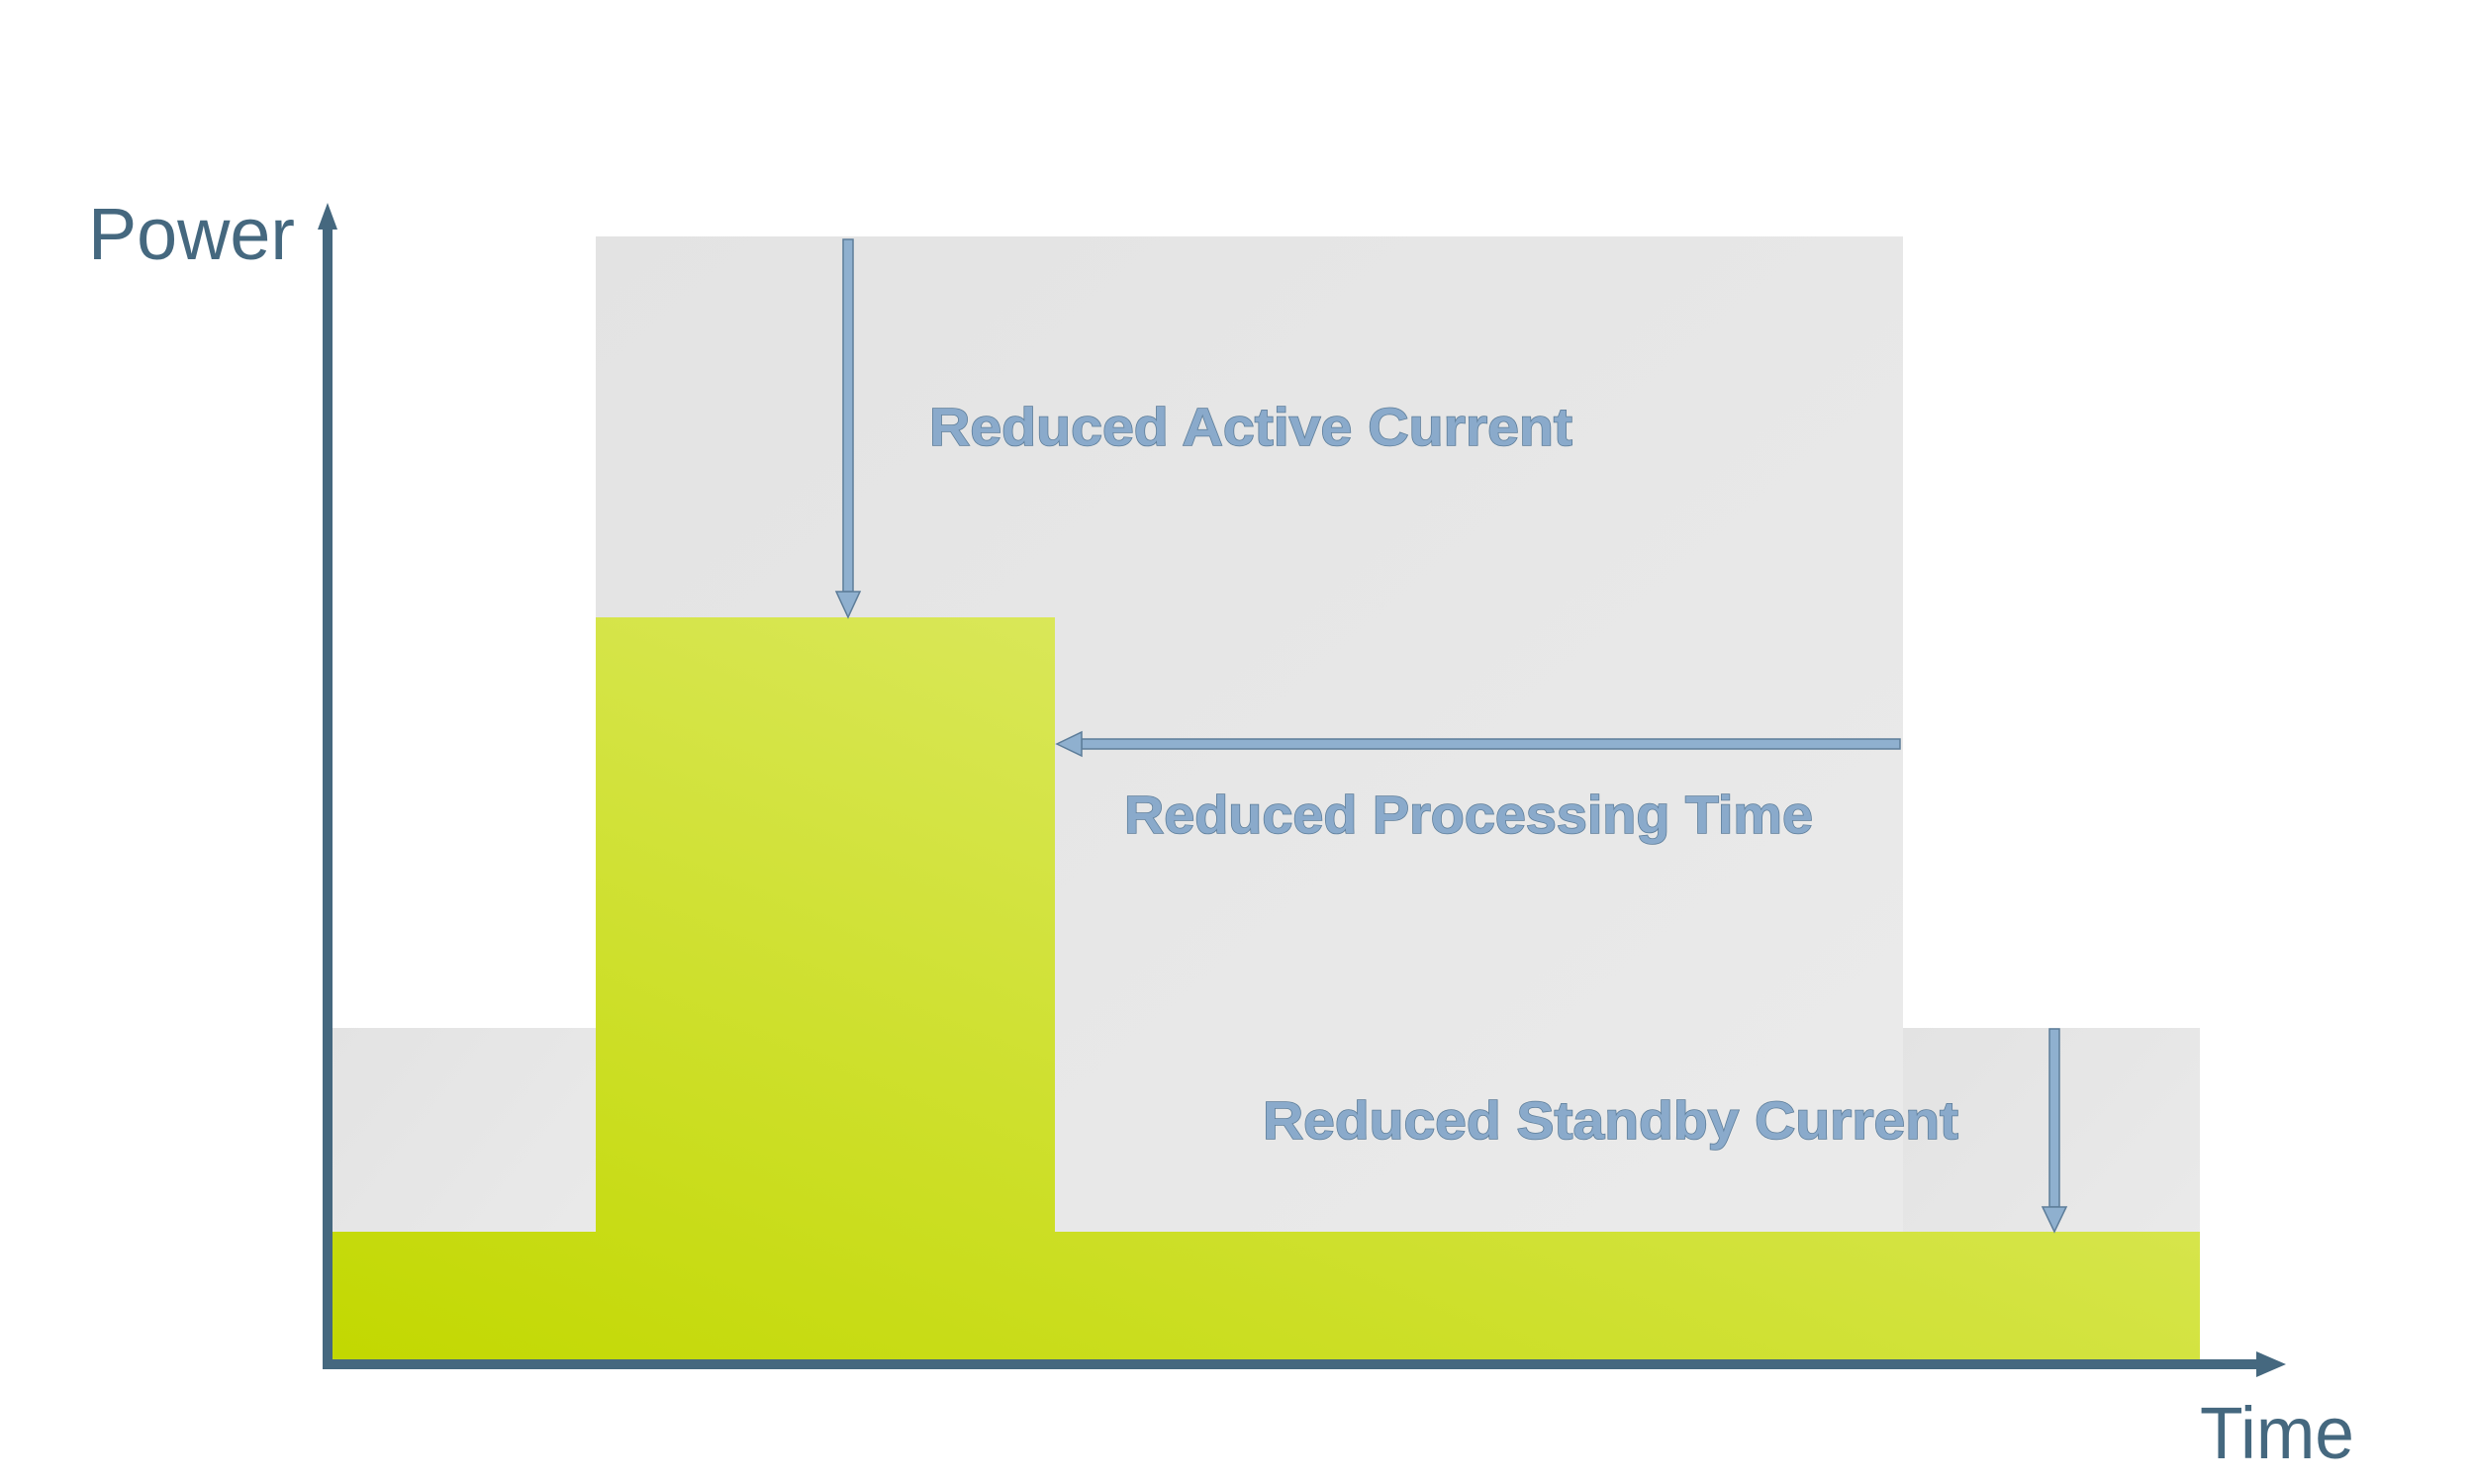 The width and height of the screenshot is (2474, 1484). Describe the element at coordinates (848, 428) in the screenshot. I see `active-current-arrow-icon` at that location.